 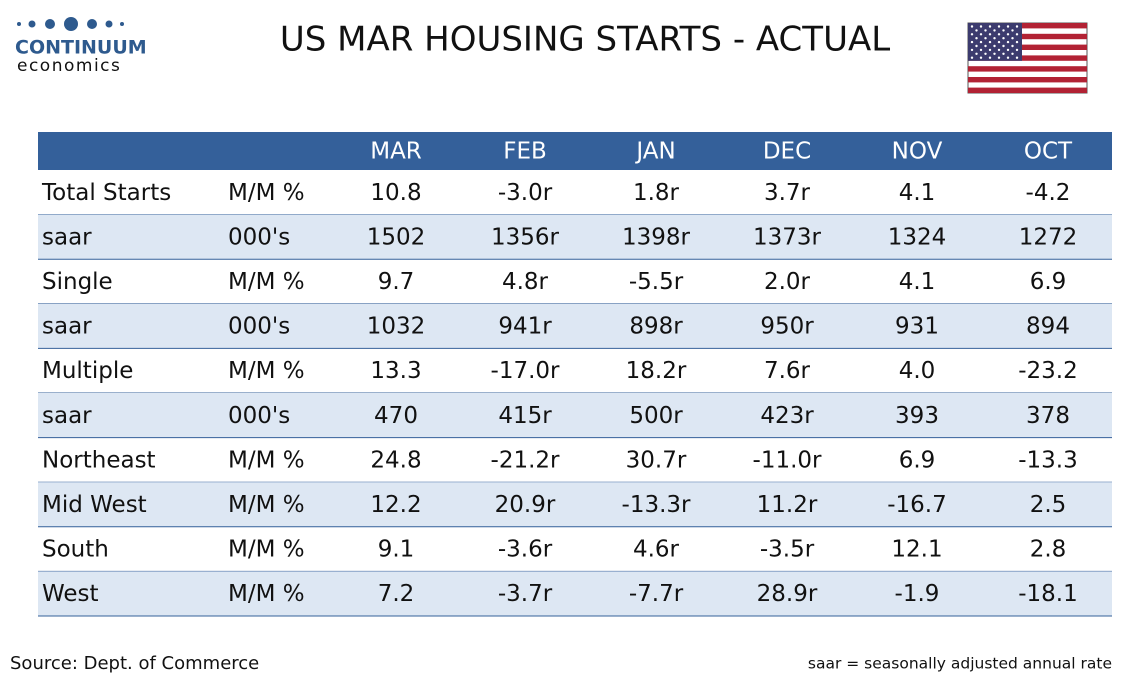 What do you see at coordinates (656, 550) in the screenshot?
I see `cell: 4.6r` at bounding box center [656, 550].